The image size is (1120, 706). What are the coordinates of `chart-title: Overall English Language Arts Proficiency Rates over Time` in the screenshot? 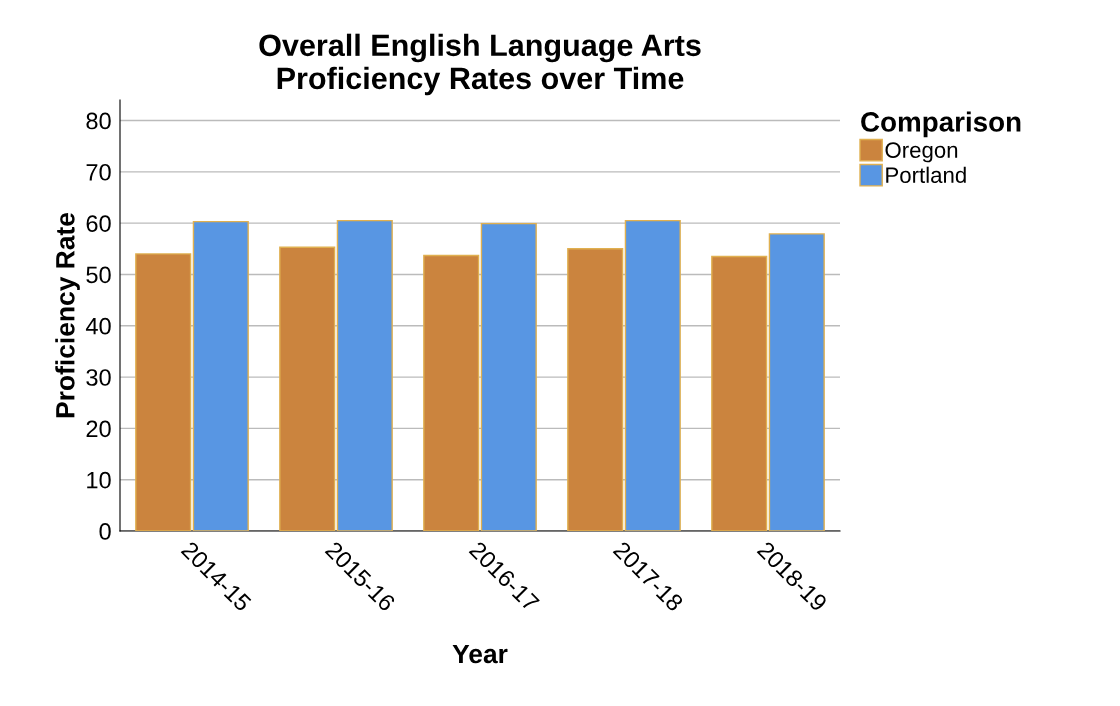 It's located at (480, 64).